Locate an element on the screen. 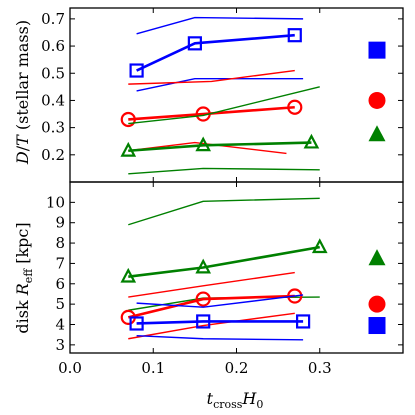 This screenshot has width=415, height=415. top-y-tick-label: 0.4 is located at coordinates (53, 100).